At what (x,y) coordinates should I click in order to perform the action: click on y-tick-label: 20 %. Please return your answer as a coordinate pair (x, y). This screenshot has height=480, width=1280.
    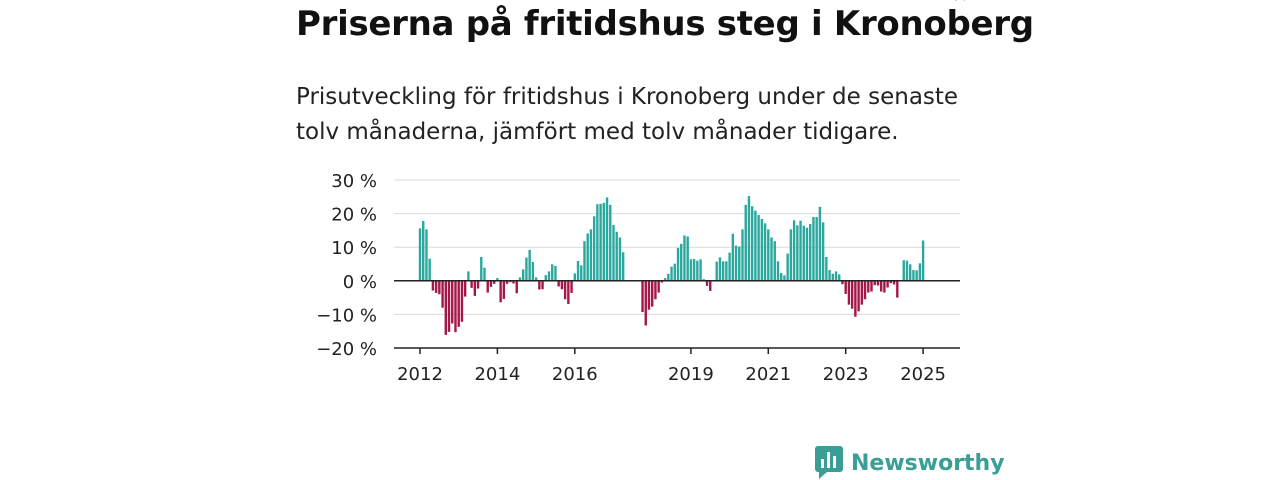
    Looking at the image, I should click on (354, 215).